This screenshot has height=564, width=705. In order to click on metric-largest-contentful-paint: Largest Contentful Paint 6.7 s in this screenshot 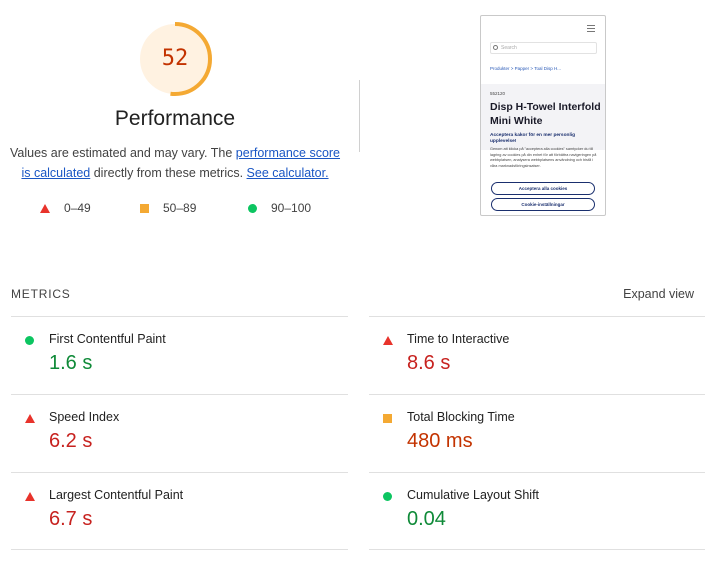, I will do `click(179, 511)`.